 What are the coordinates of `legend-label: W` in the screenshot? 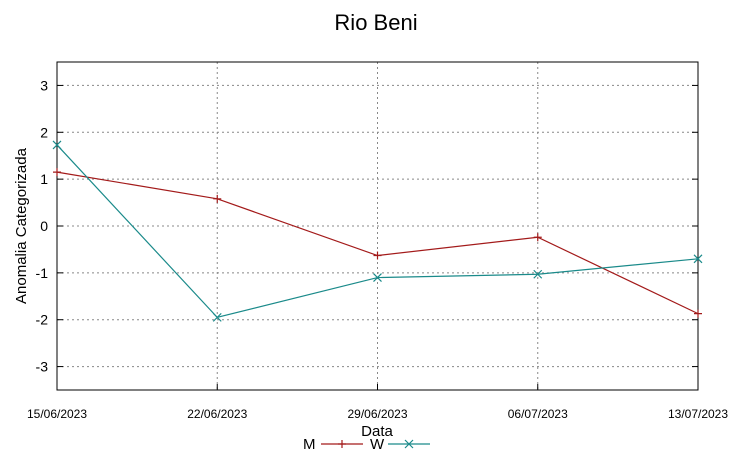 It's located at (377, 444).